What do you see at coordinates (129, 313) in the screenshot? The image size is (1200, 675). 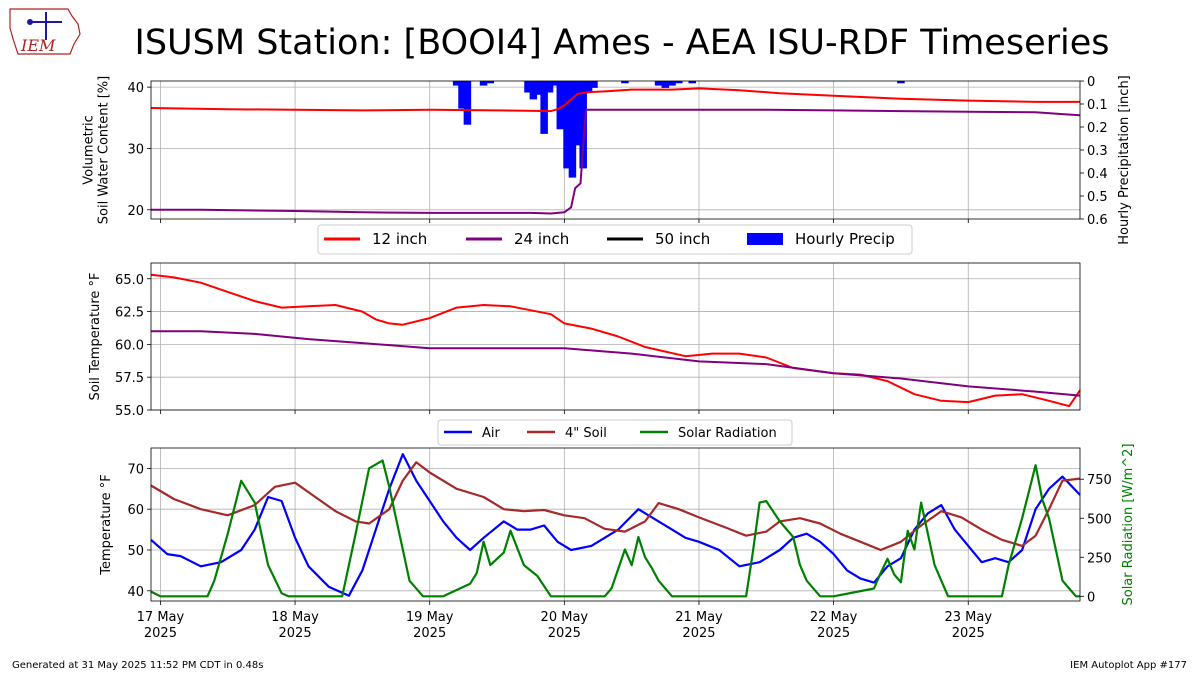 I see `y-tick-label: 62.5` at bounding box center [129, 313].